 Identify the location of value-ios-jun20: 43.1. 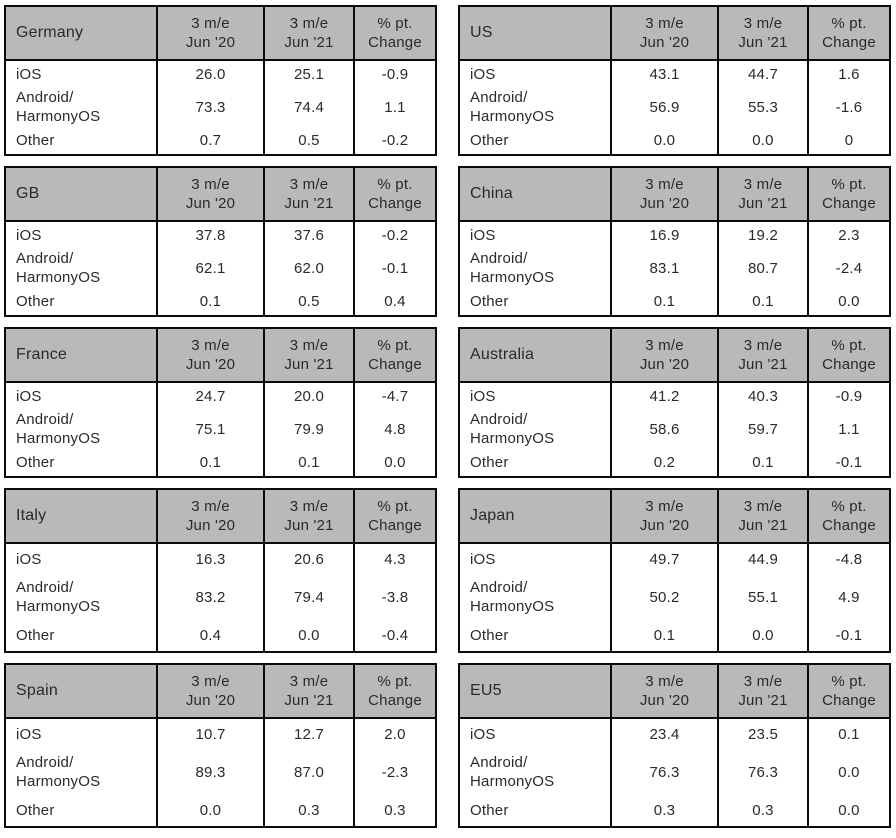
(663, 74).